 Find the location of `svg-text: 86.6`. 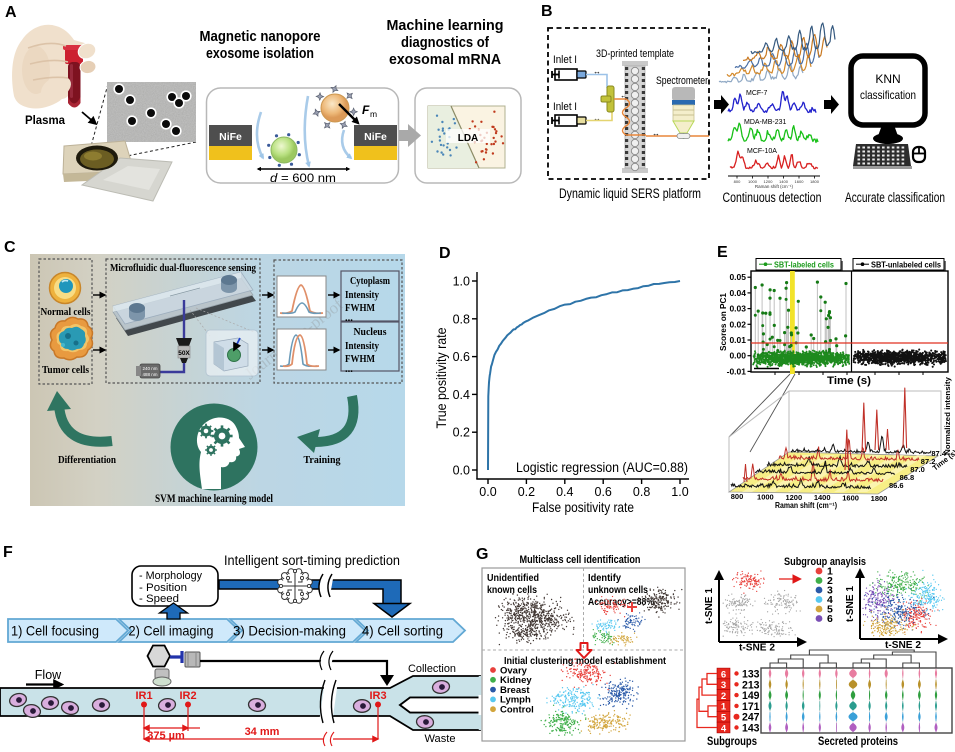

svg-text: 86.6 is located at coordinates (896, 485).